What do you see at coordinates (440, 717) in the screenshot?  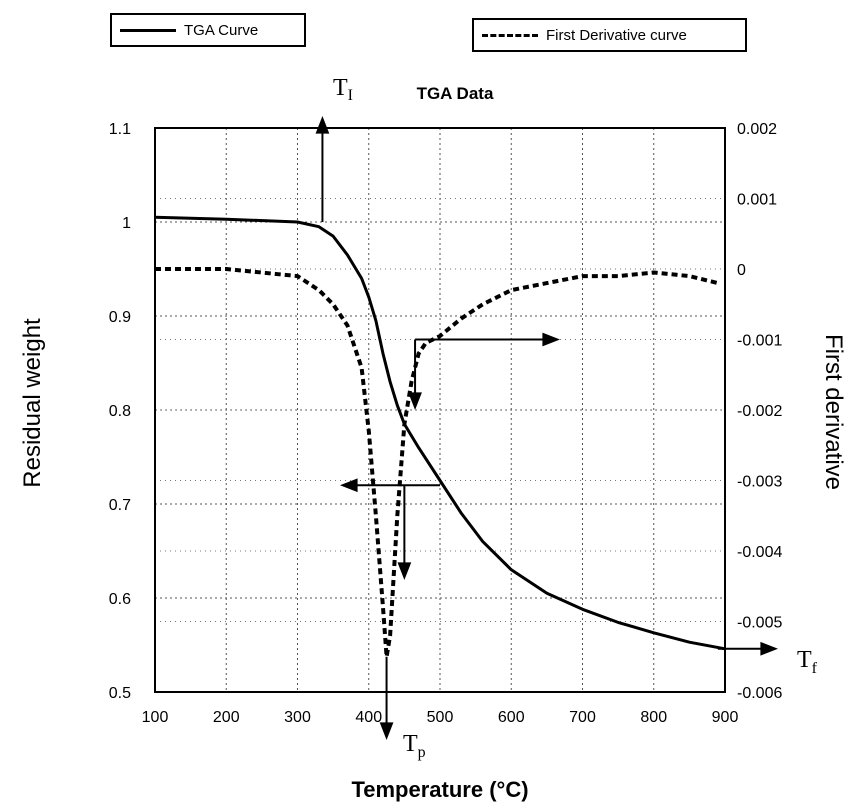 I see `x-tick-label: 500` at bounding box center [440, 717].